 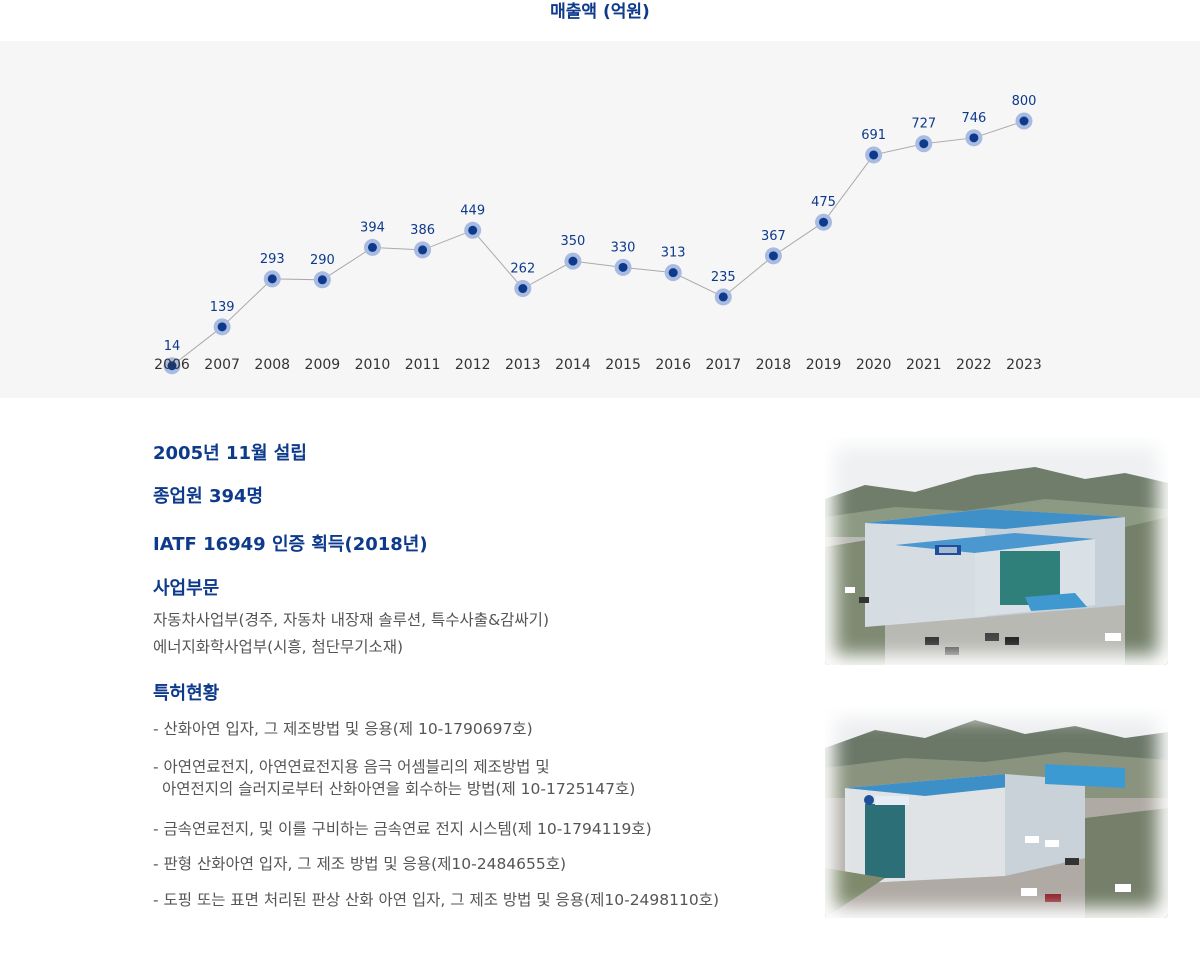 What do you see at coordinates (573, 365) in the screenshot?
I see `x-tick-label: 2014` at bounding box center [573, 365].